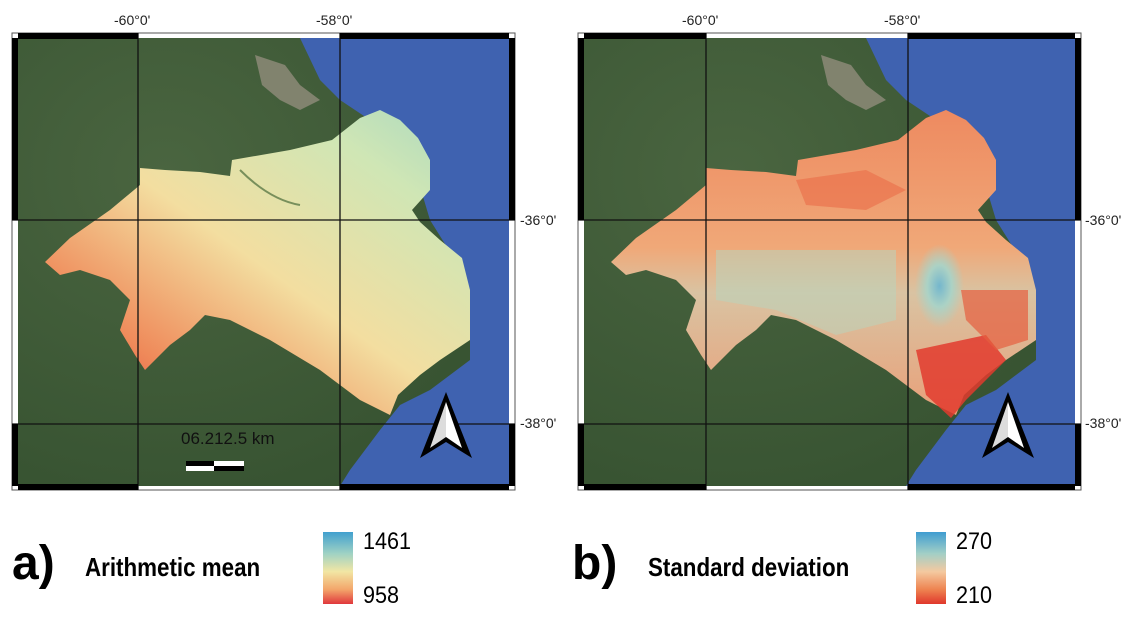 This screenshot has height=631, width=1145. I want to click on legend-max: 270, so click(974, 541).